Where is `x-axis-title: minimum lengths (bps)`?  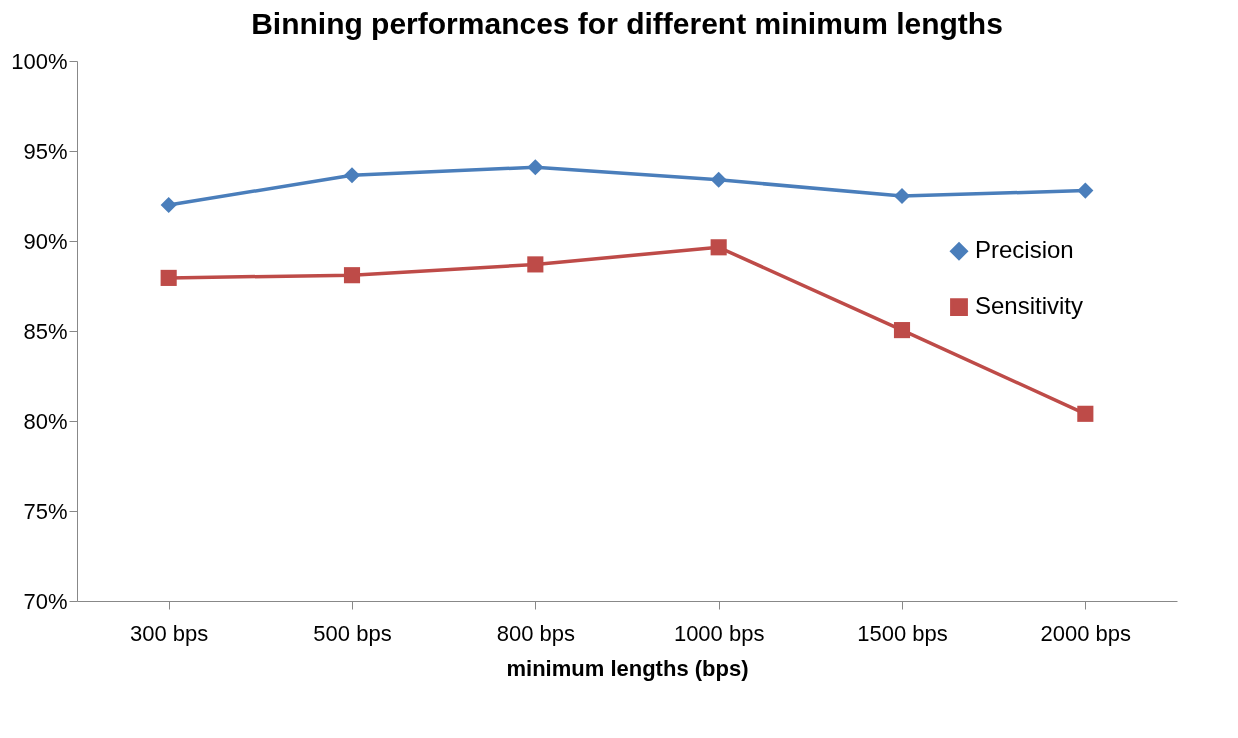
x-axis-title: minimum lengths (bps) is located at coordinates (627, 668).